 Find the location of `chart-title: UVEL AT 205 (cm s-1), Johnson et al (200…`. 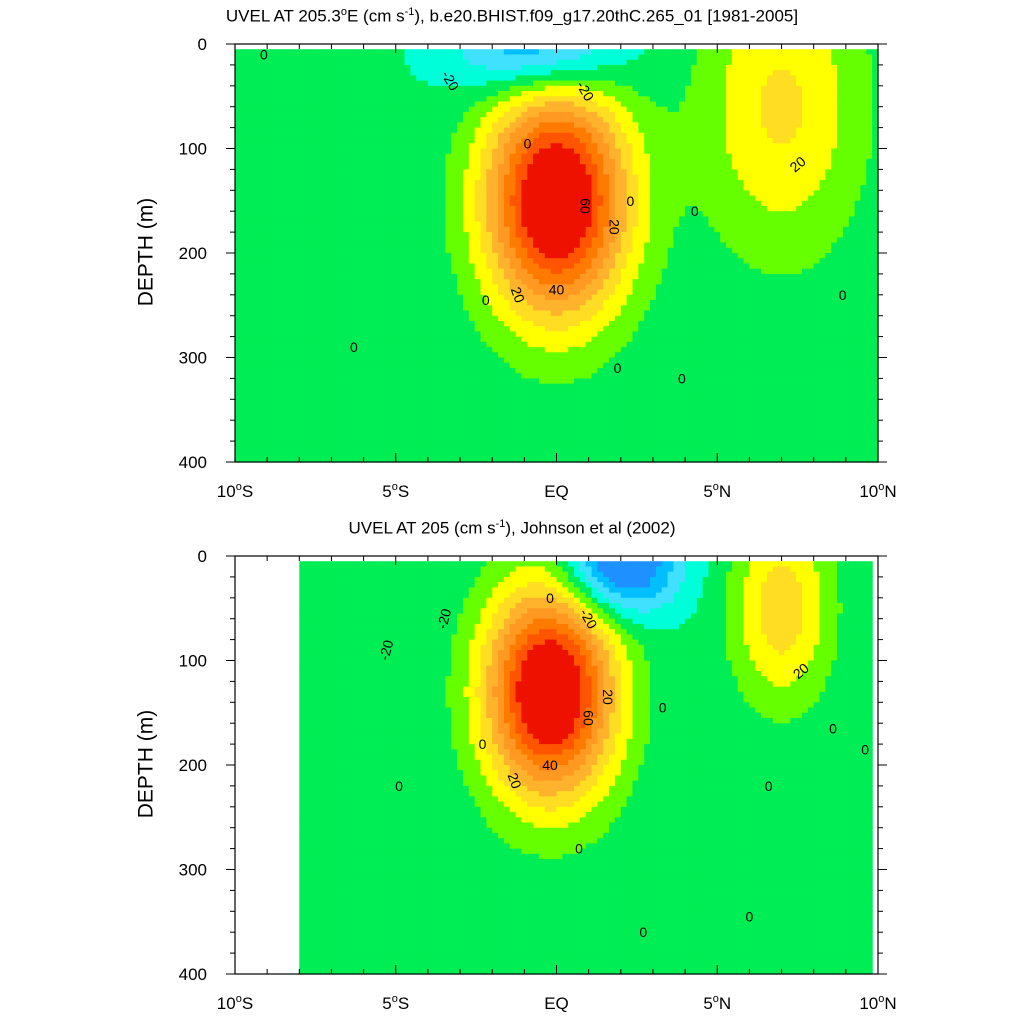

chart-title: UVEL AT 205 (cm s-1), Johnson et al (200… is located at coordinates (512, 528).